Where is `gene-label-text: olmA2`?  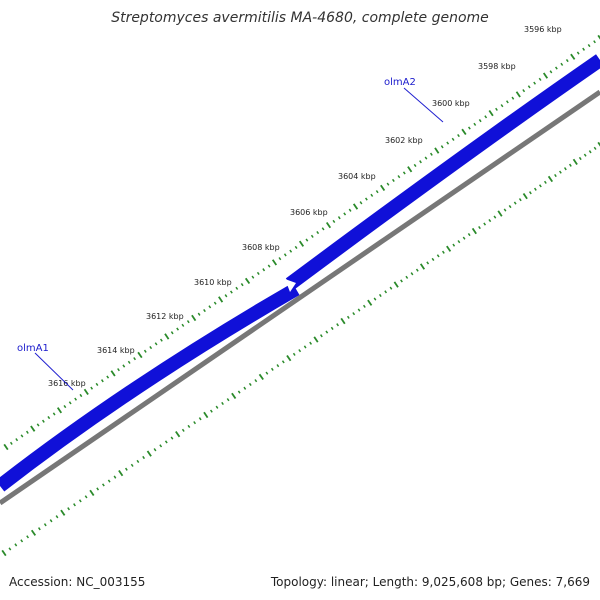 gene-label-text: olmA2 is located at coordinates (400, 82).